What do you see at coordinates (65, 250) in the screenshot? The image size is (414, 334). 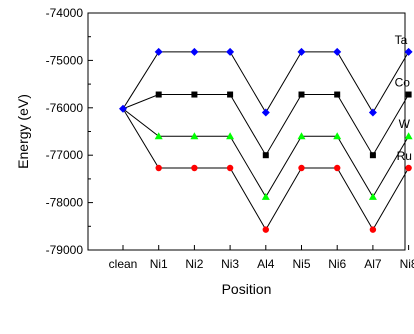 I see `y-tick-label: -79000` at bounding box center [65, 250].